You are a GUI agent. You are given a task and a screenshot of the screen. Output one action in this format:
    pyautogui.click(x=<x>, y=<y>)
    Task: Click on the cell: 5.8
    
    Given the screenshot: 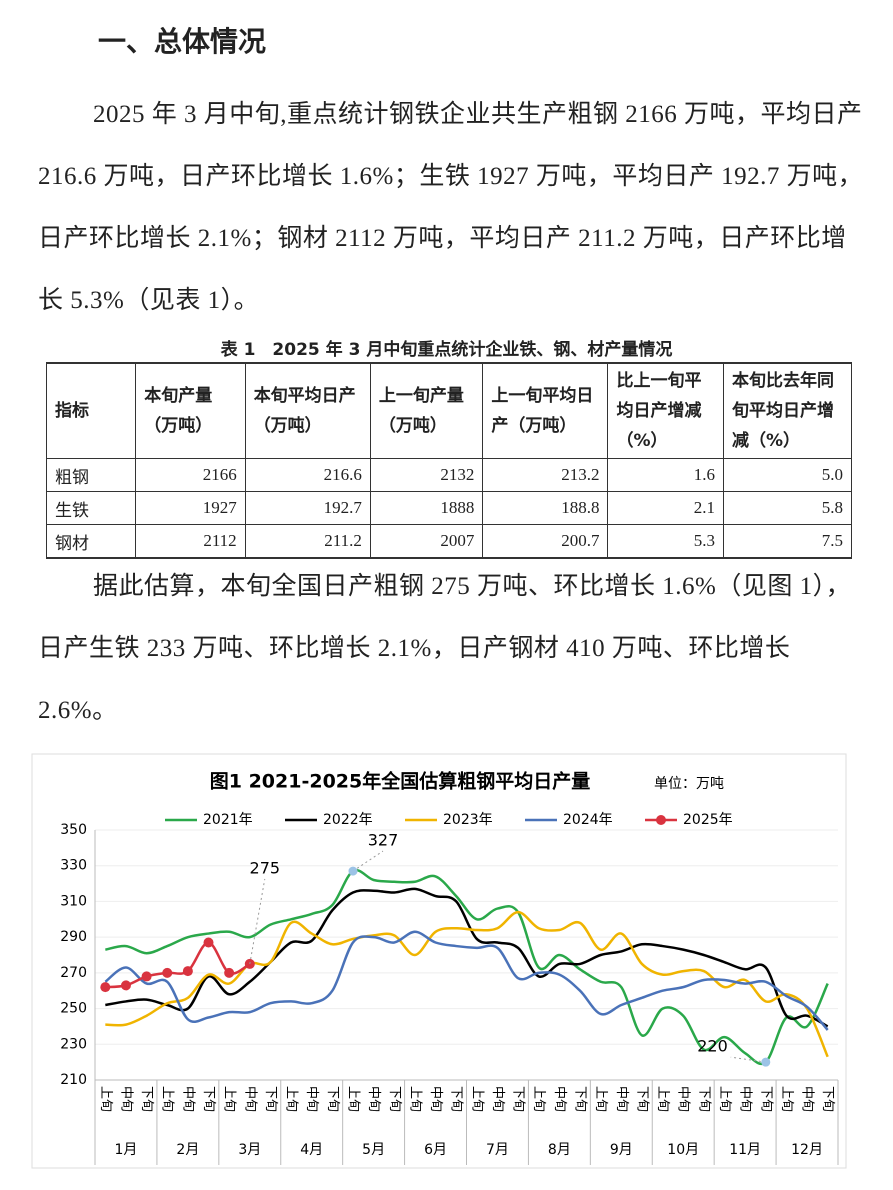 What is the action you would take?
    pyautogui.click(x=787, y=508)
    